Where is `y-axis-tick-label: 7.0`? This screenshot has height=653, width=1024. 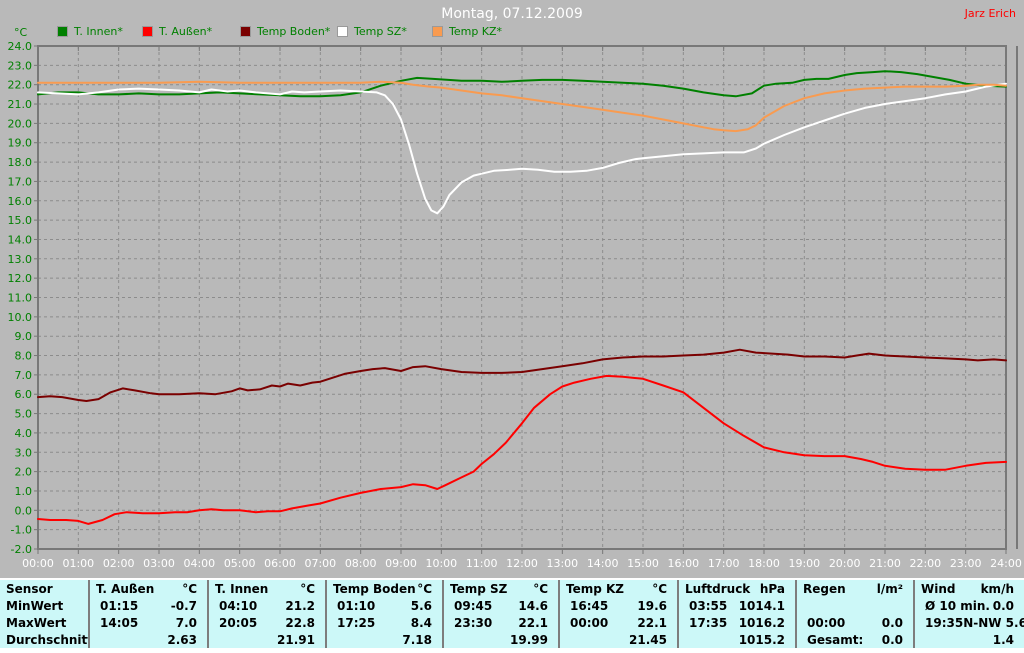 y-axis-tick-label: 7.0 is located at coordinates (24, 375).